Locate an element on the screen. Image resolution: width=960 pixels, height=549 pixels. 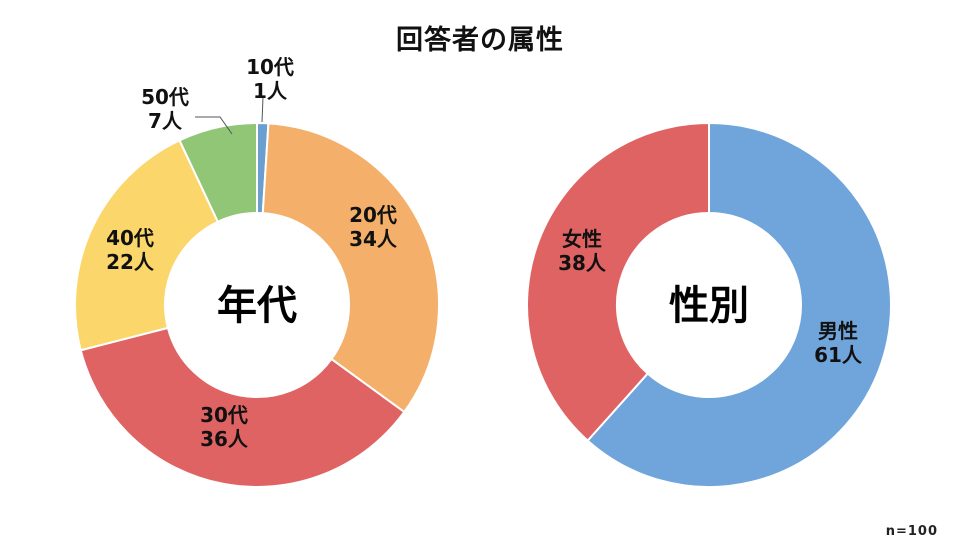
donut-center-title-1: 性別 is located at coordinates (709, 306).